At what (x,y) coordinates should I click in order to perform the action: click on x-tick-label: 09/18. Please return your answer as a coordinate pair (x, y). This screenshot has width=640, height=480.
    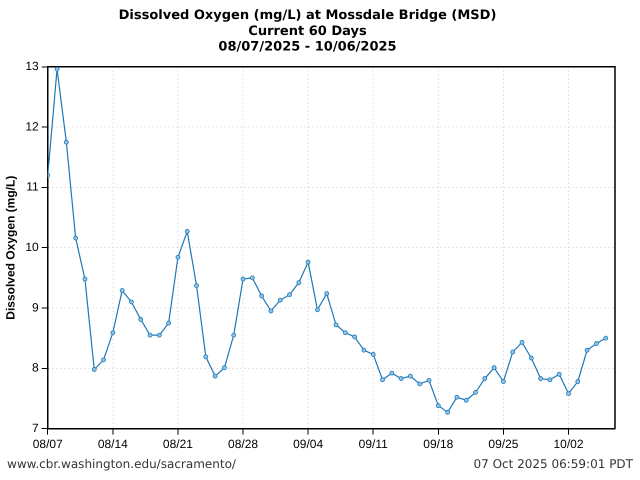
    Looking at the image, I should click on (438, 444).